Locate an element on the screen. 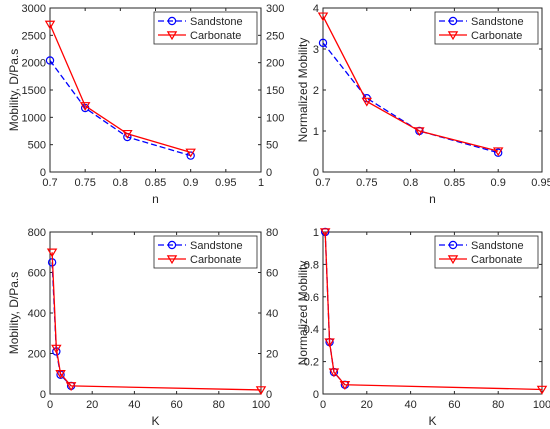  y-tick-label: 500 is located at coordinates (37, 146).